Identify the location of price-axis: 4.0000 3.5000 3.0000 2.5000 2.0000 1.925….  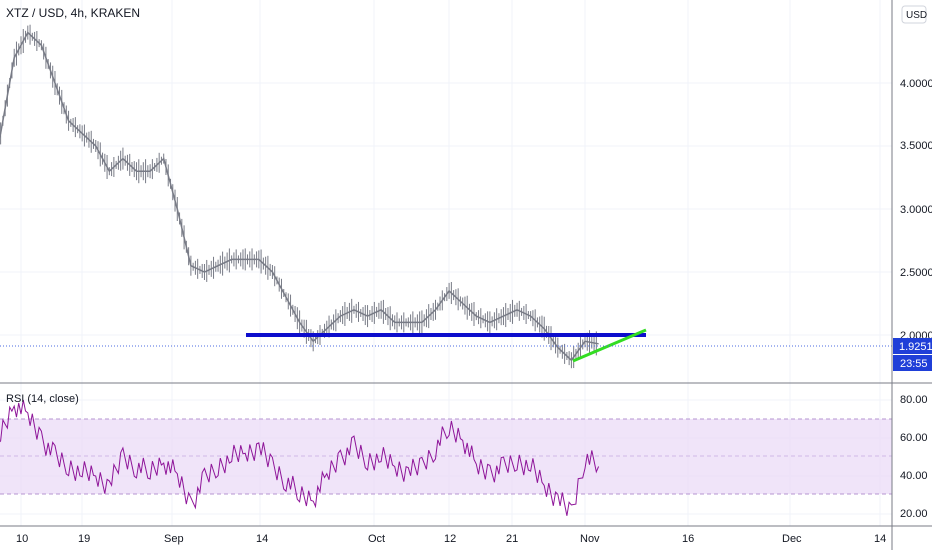
(912, 224).